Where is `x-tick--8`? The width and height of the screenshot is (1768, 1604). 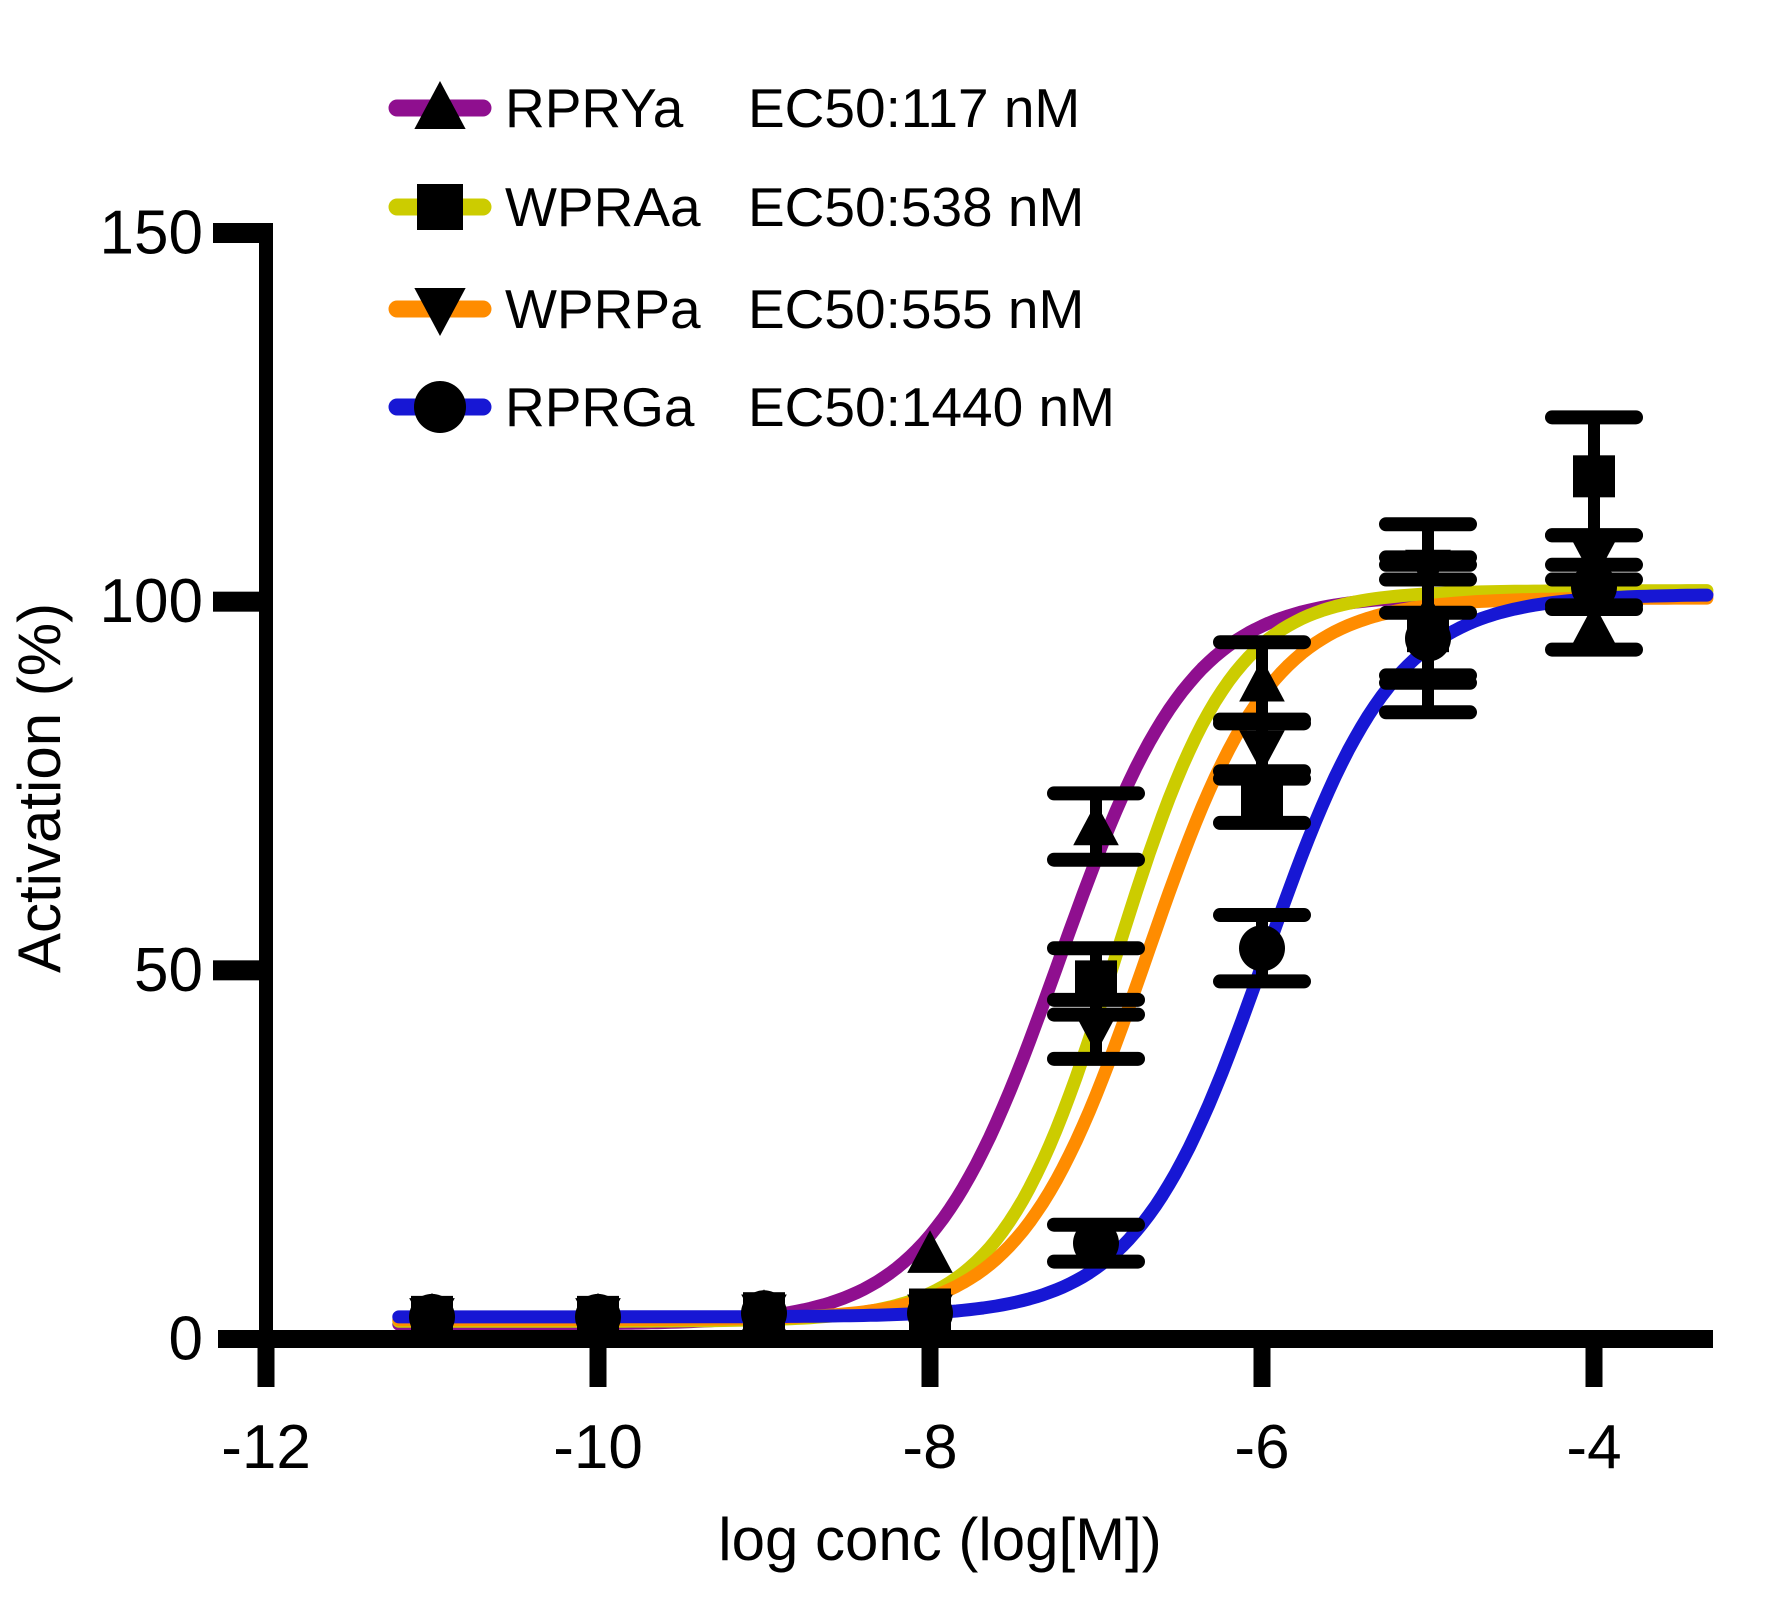 x-tick--8 is located at coordinates (930, 1367).